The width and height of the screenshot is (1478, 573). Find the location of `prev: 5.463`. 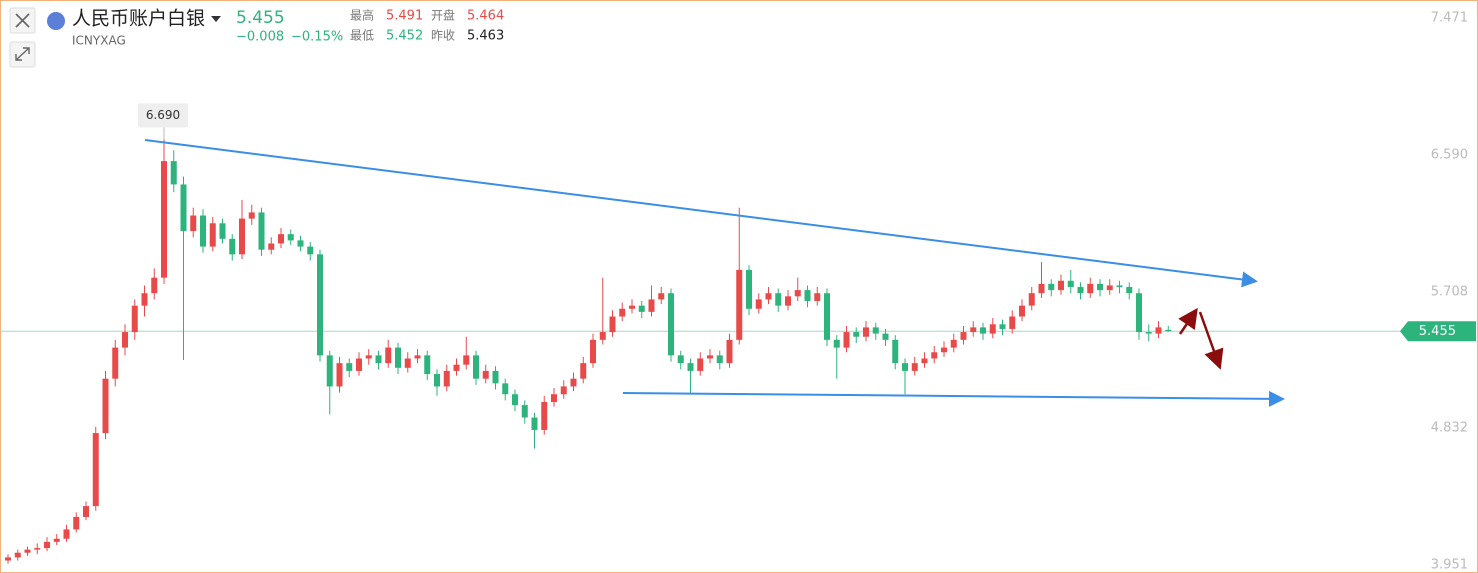

prev: 5.463 is located at coordinates (485, 36).